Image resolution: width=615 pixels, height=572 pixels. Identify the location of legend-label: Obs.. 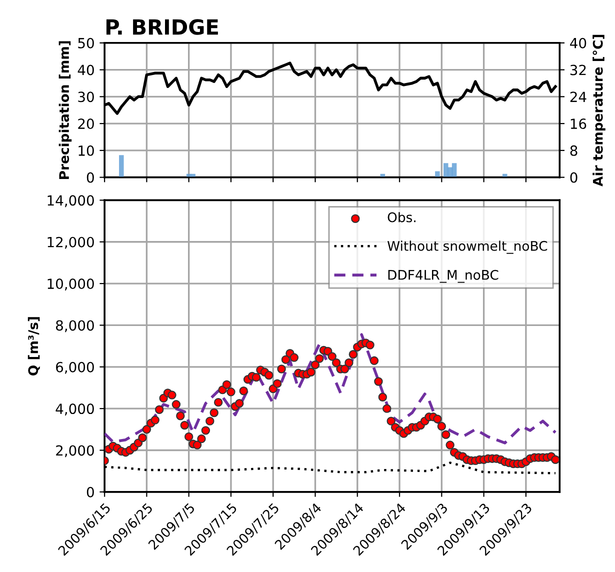
(402, 217).